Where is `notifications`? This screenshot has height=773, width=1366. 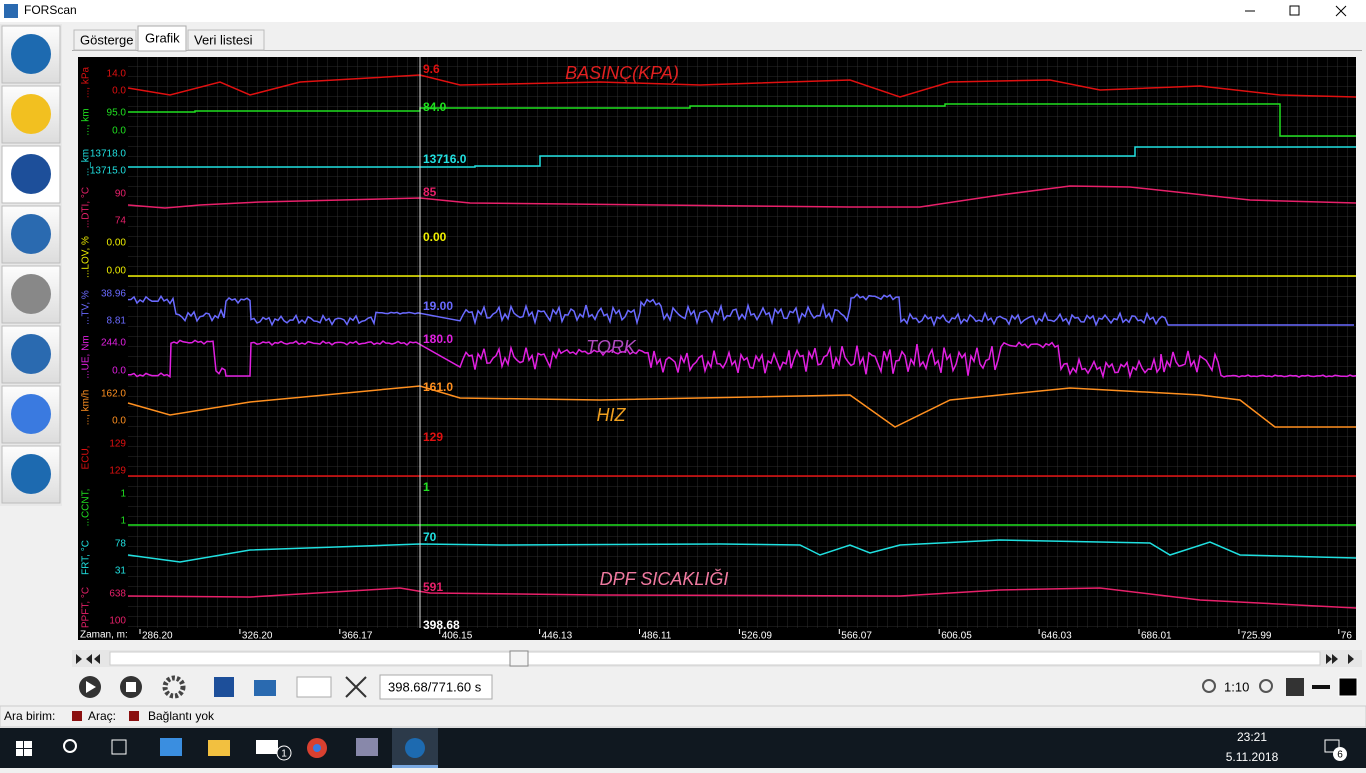 notifications is located at coordinates (1332, 746).